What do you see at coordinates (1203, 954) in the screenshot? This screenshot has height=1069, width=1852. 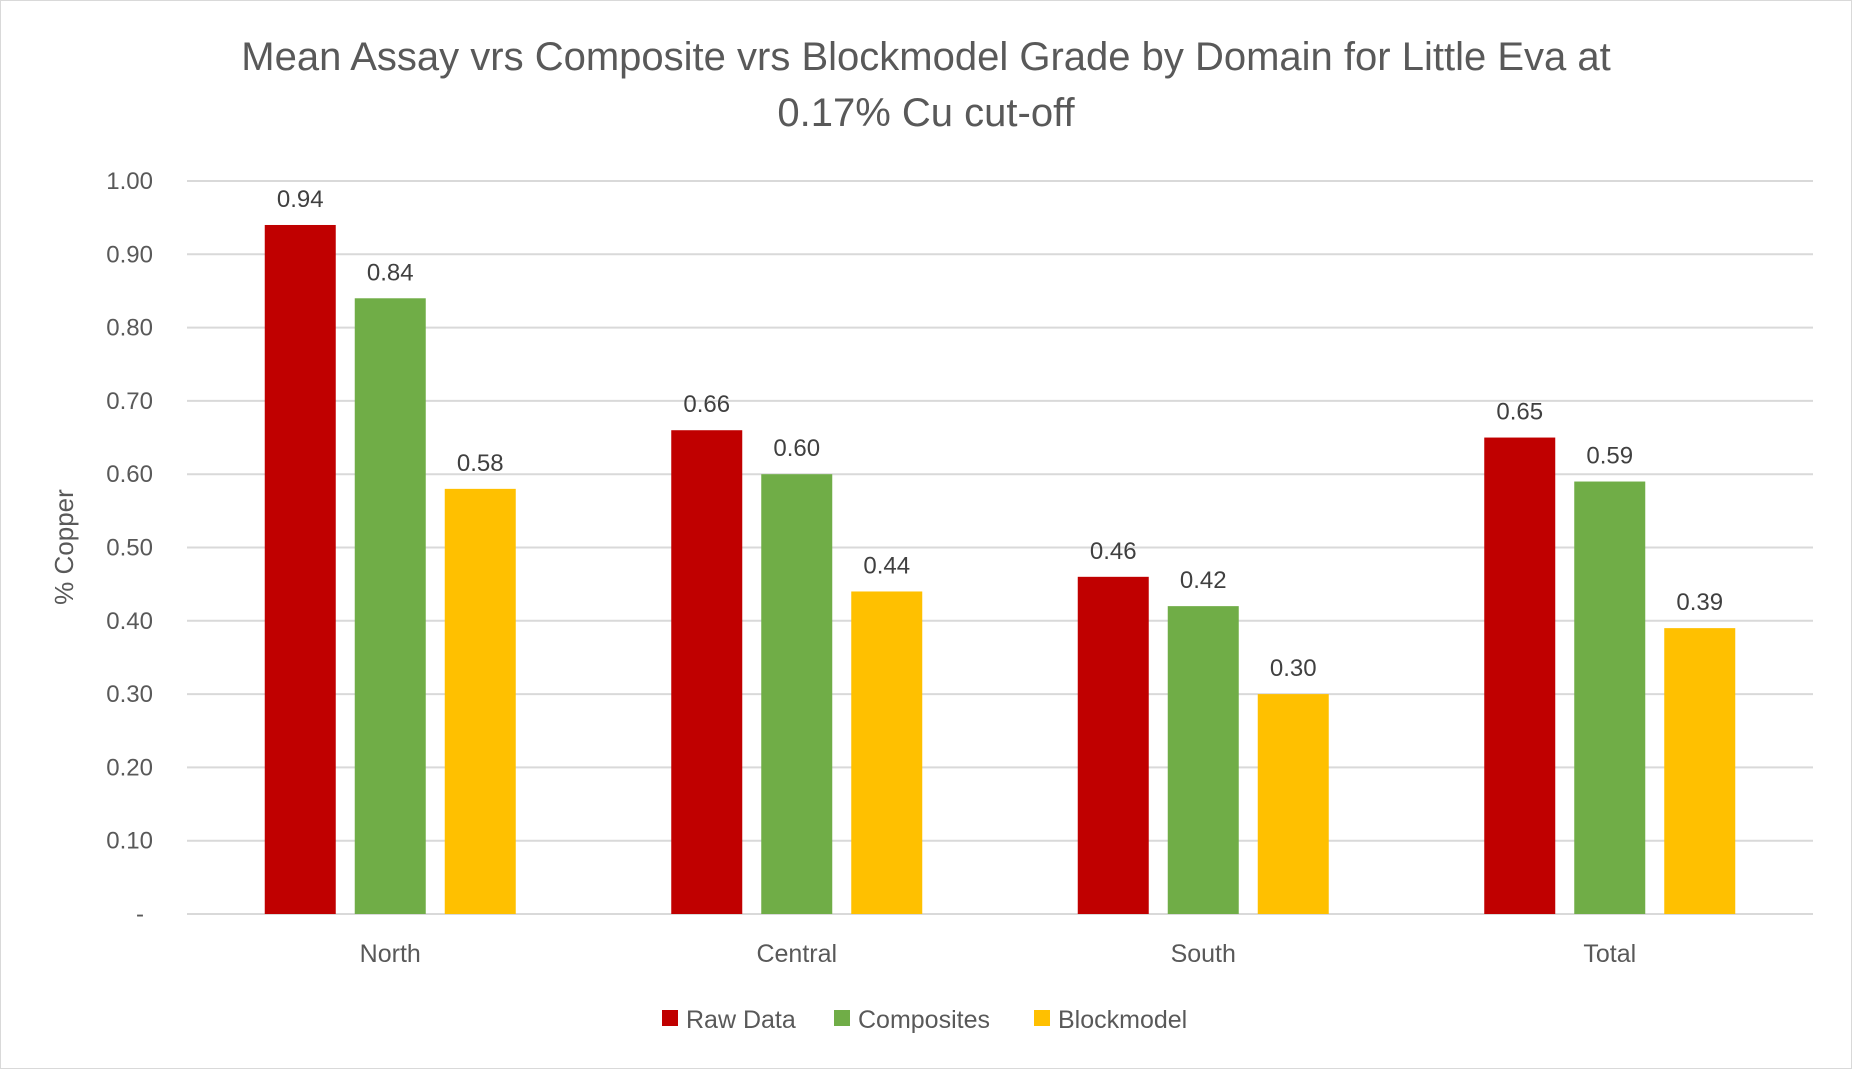 I see `x-category-label: South` at bounding box center [1203, 954].